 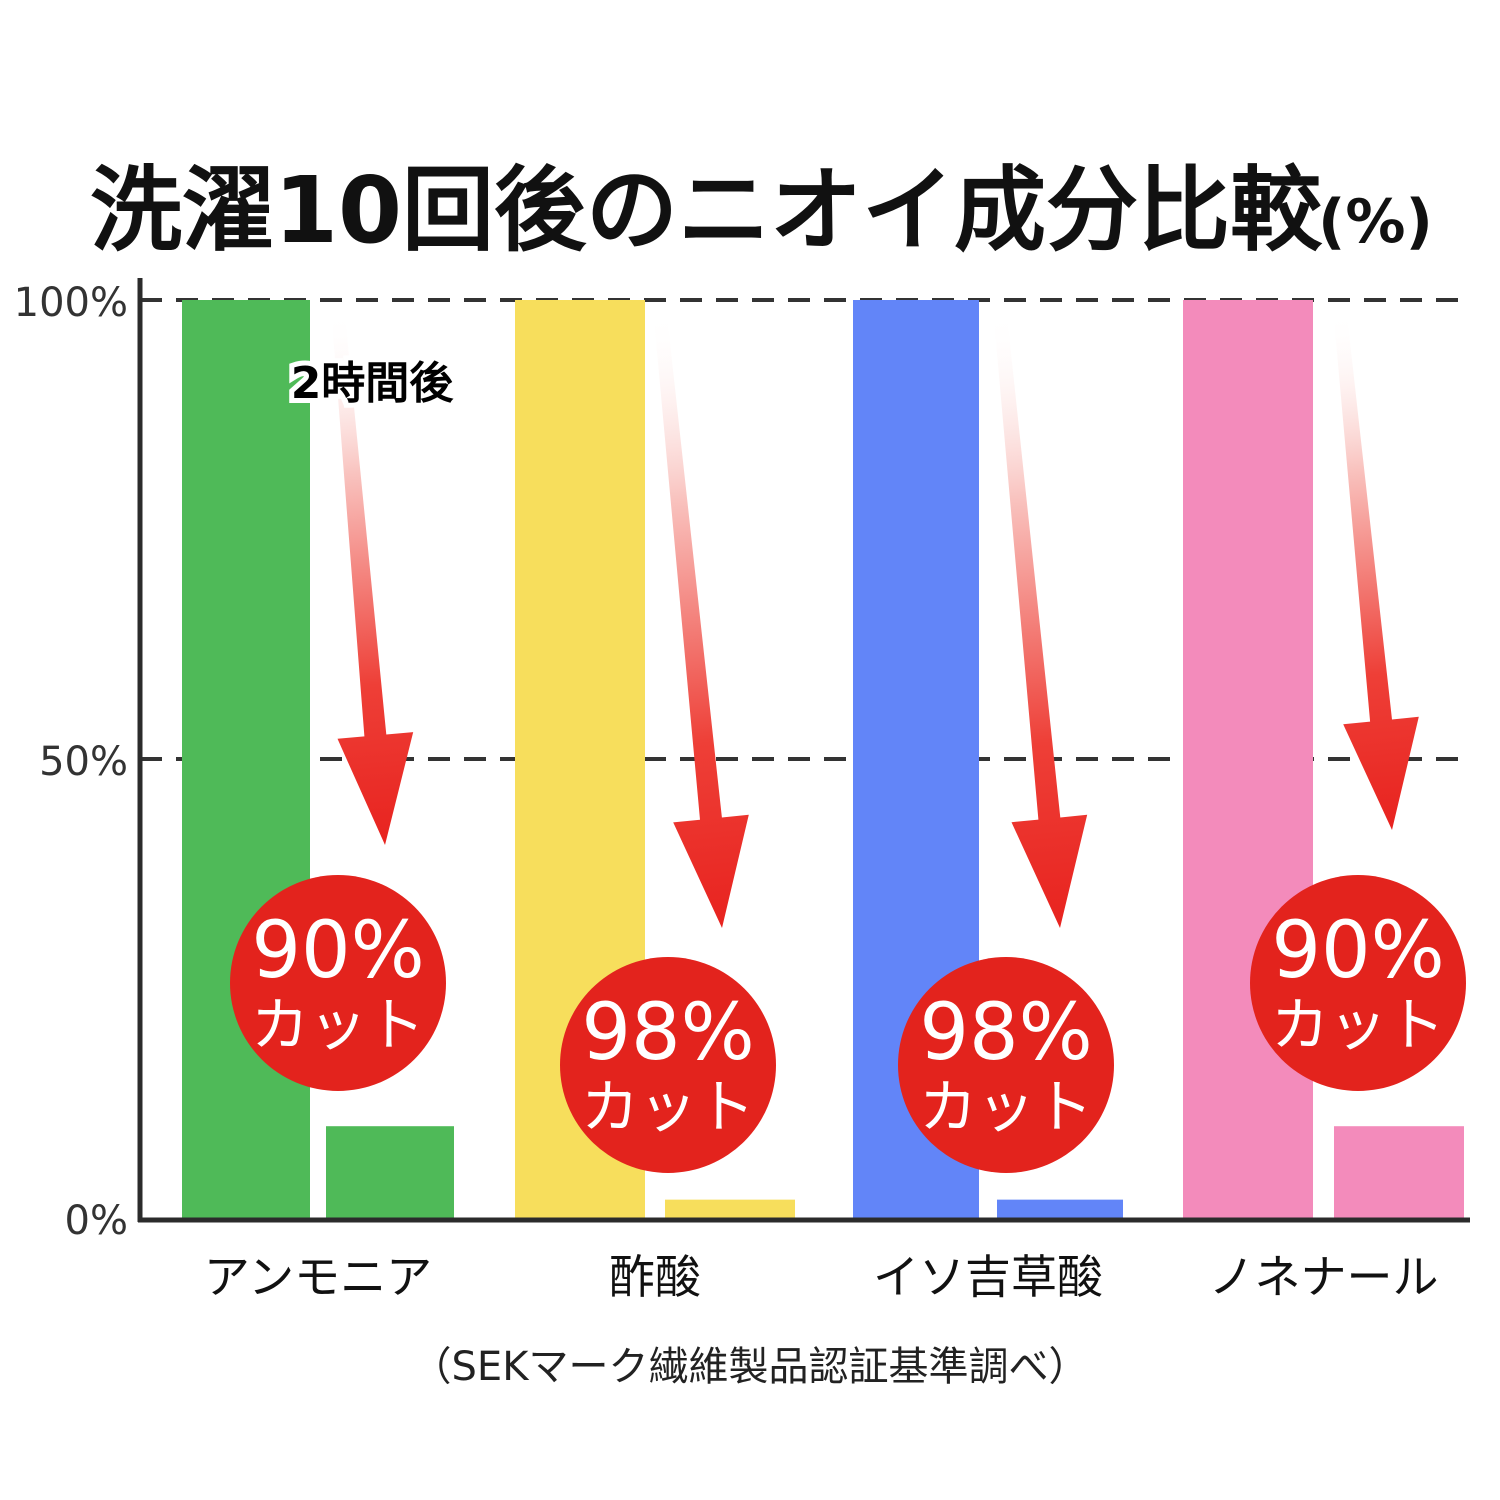 I want to click on category-labels: アンモニア 酢酸 イソ吉草酸 ノネナール, so click(x=821, y=1277).